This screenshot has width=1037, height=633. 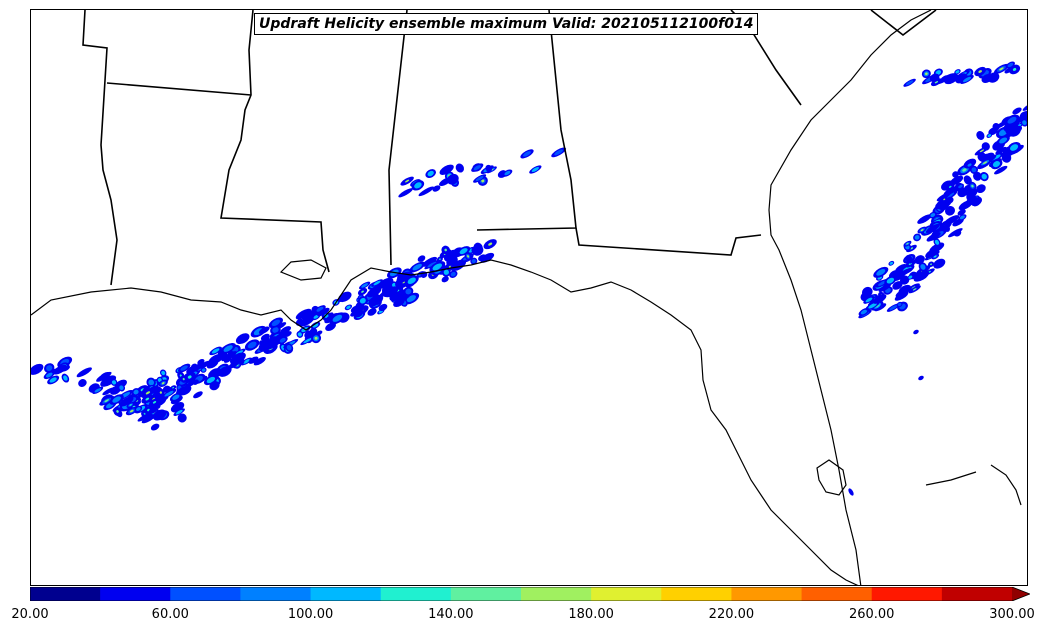 I want to click on colorbar-tick-label: 100.00, so click(x=310, y=614).